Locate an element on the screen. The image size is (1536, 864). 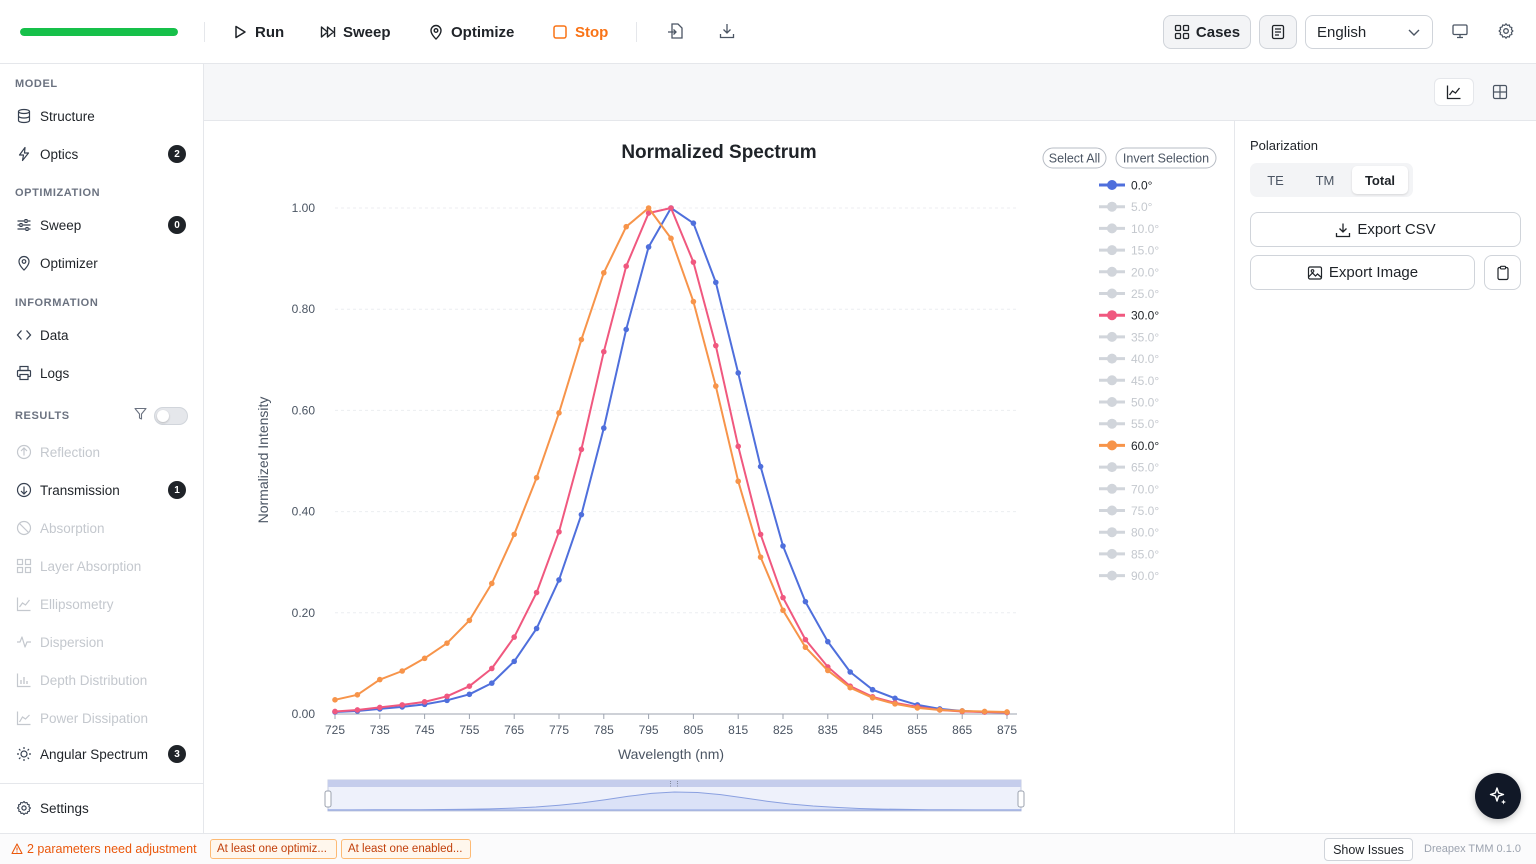
legend-item: 5.0° is located at coordinates (1126, 207).